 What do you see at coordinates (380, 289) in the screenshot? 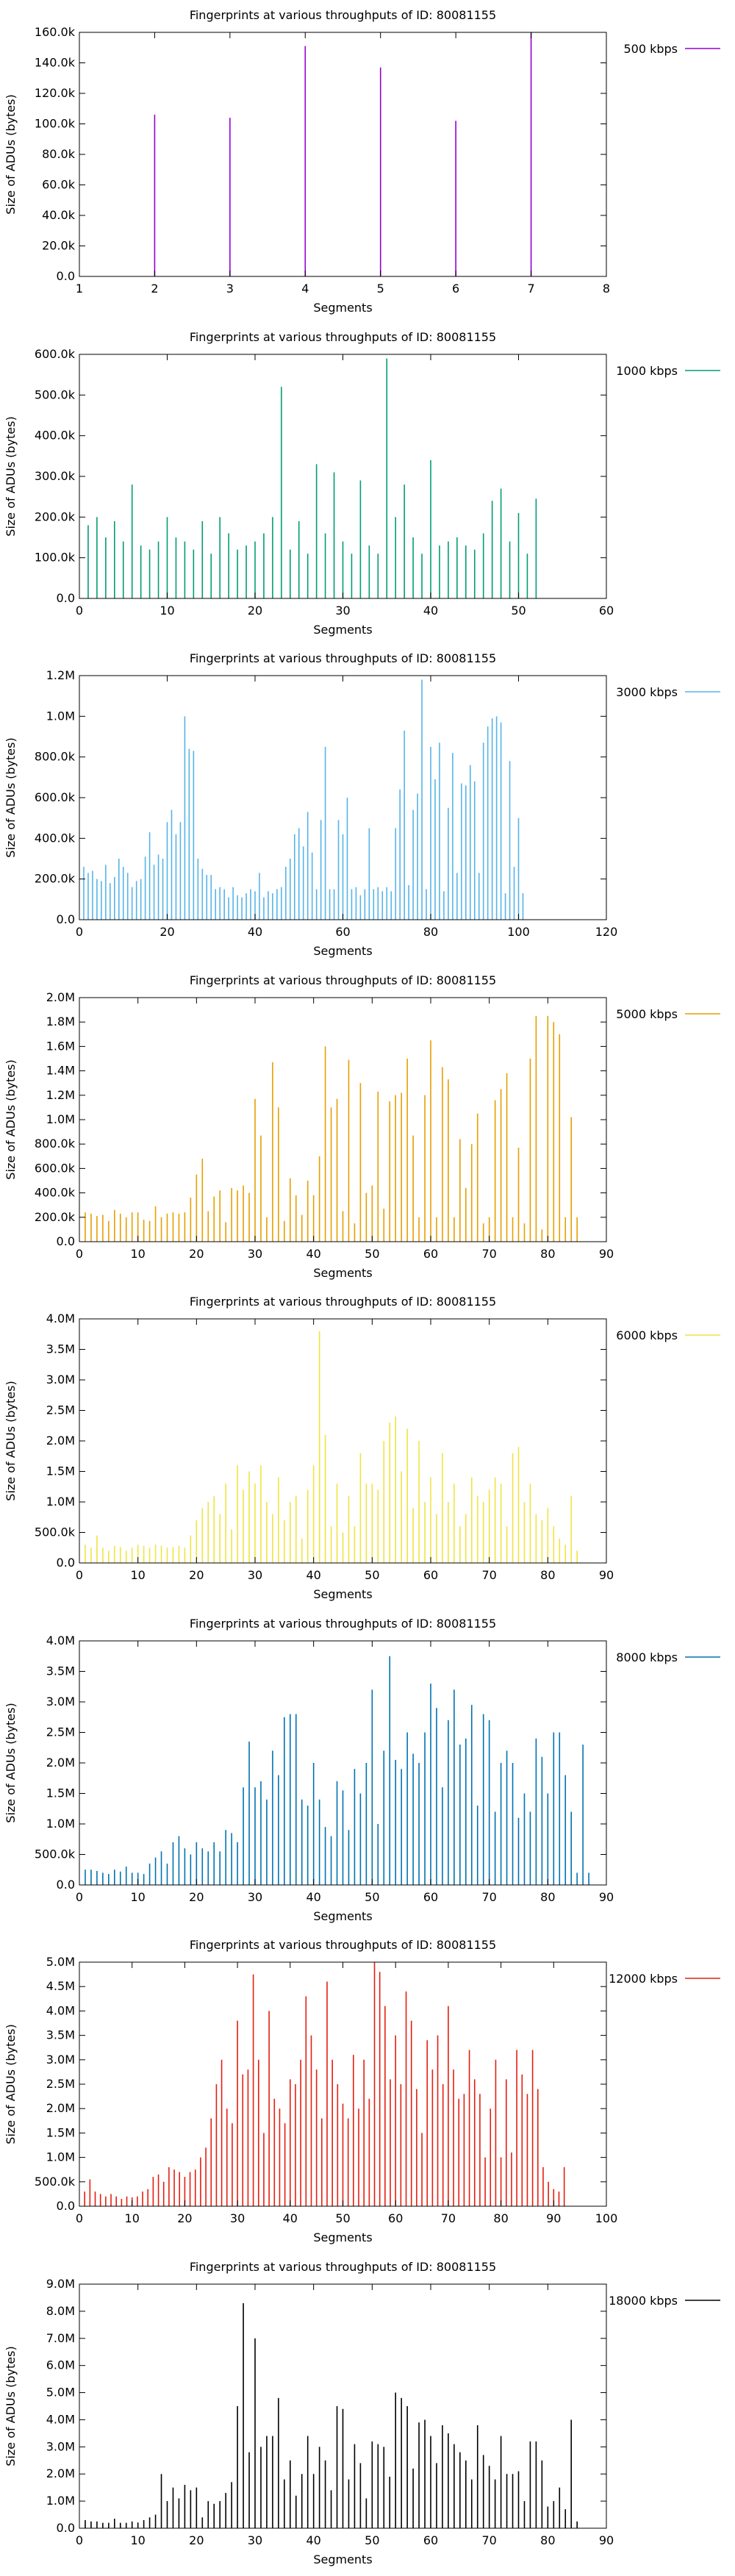
I see `x-tick-label: 5` at bounding box center [380, 289].